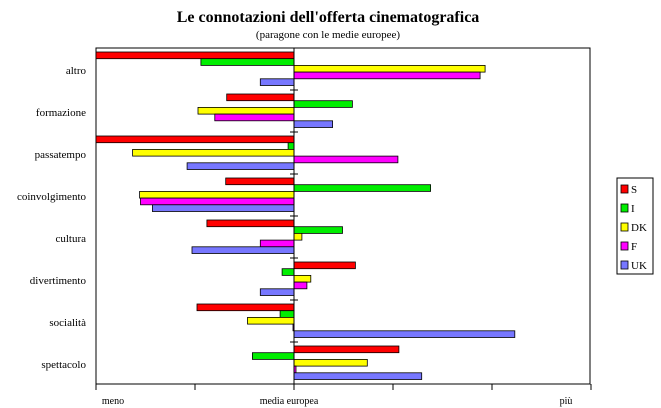 The width and height of the screenshot is (661, 408). Describe the element at coordinates (566, 401) in the screenshot. I see `x-tick-label-right: più` at that location.